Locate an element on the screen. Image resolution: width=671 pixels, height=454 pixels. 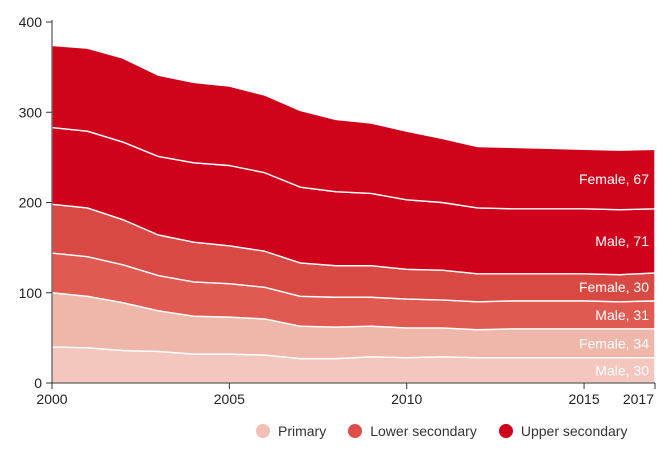
x-tick-label-0: 2000 is located at coordinates (51, 399).